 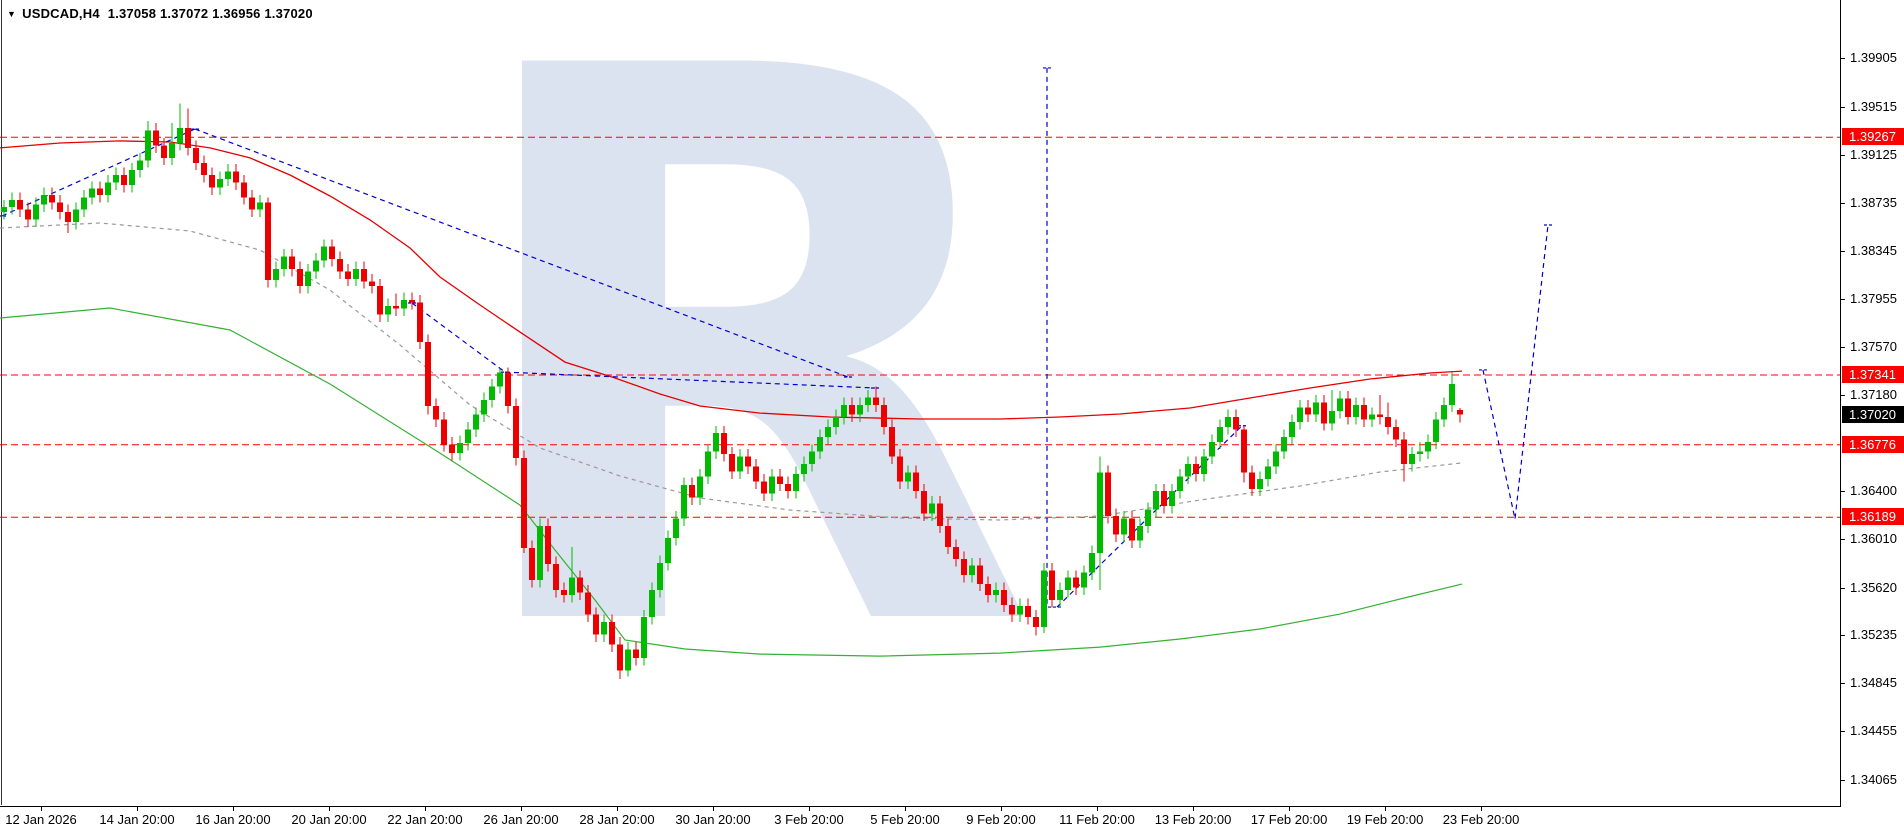 I want to click on time-axis-label: 20 Jan 20:00, so click(x=329, y=819).